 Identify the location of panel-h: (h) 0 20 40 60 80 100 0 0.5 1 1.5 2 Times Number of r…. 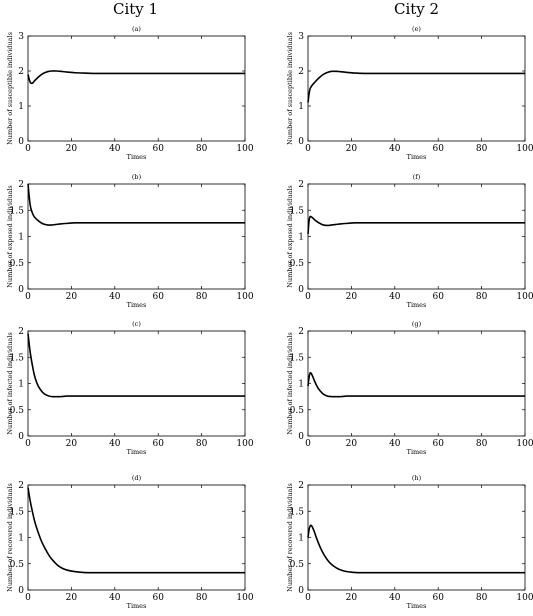
(409, 542).